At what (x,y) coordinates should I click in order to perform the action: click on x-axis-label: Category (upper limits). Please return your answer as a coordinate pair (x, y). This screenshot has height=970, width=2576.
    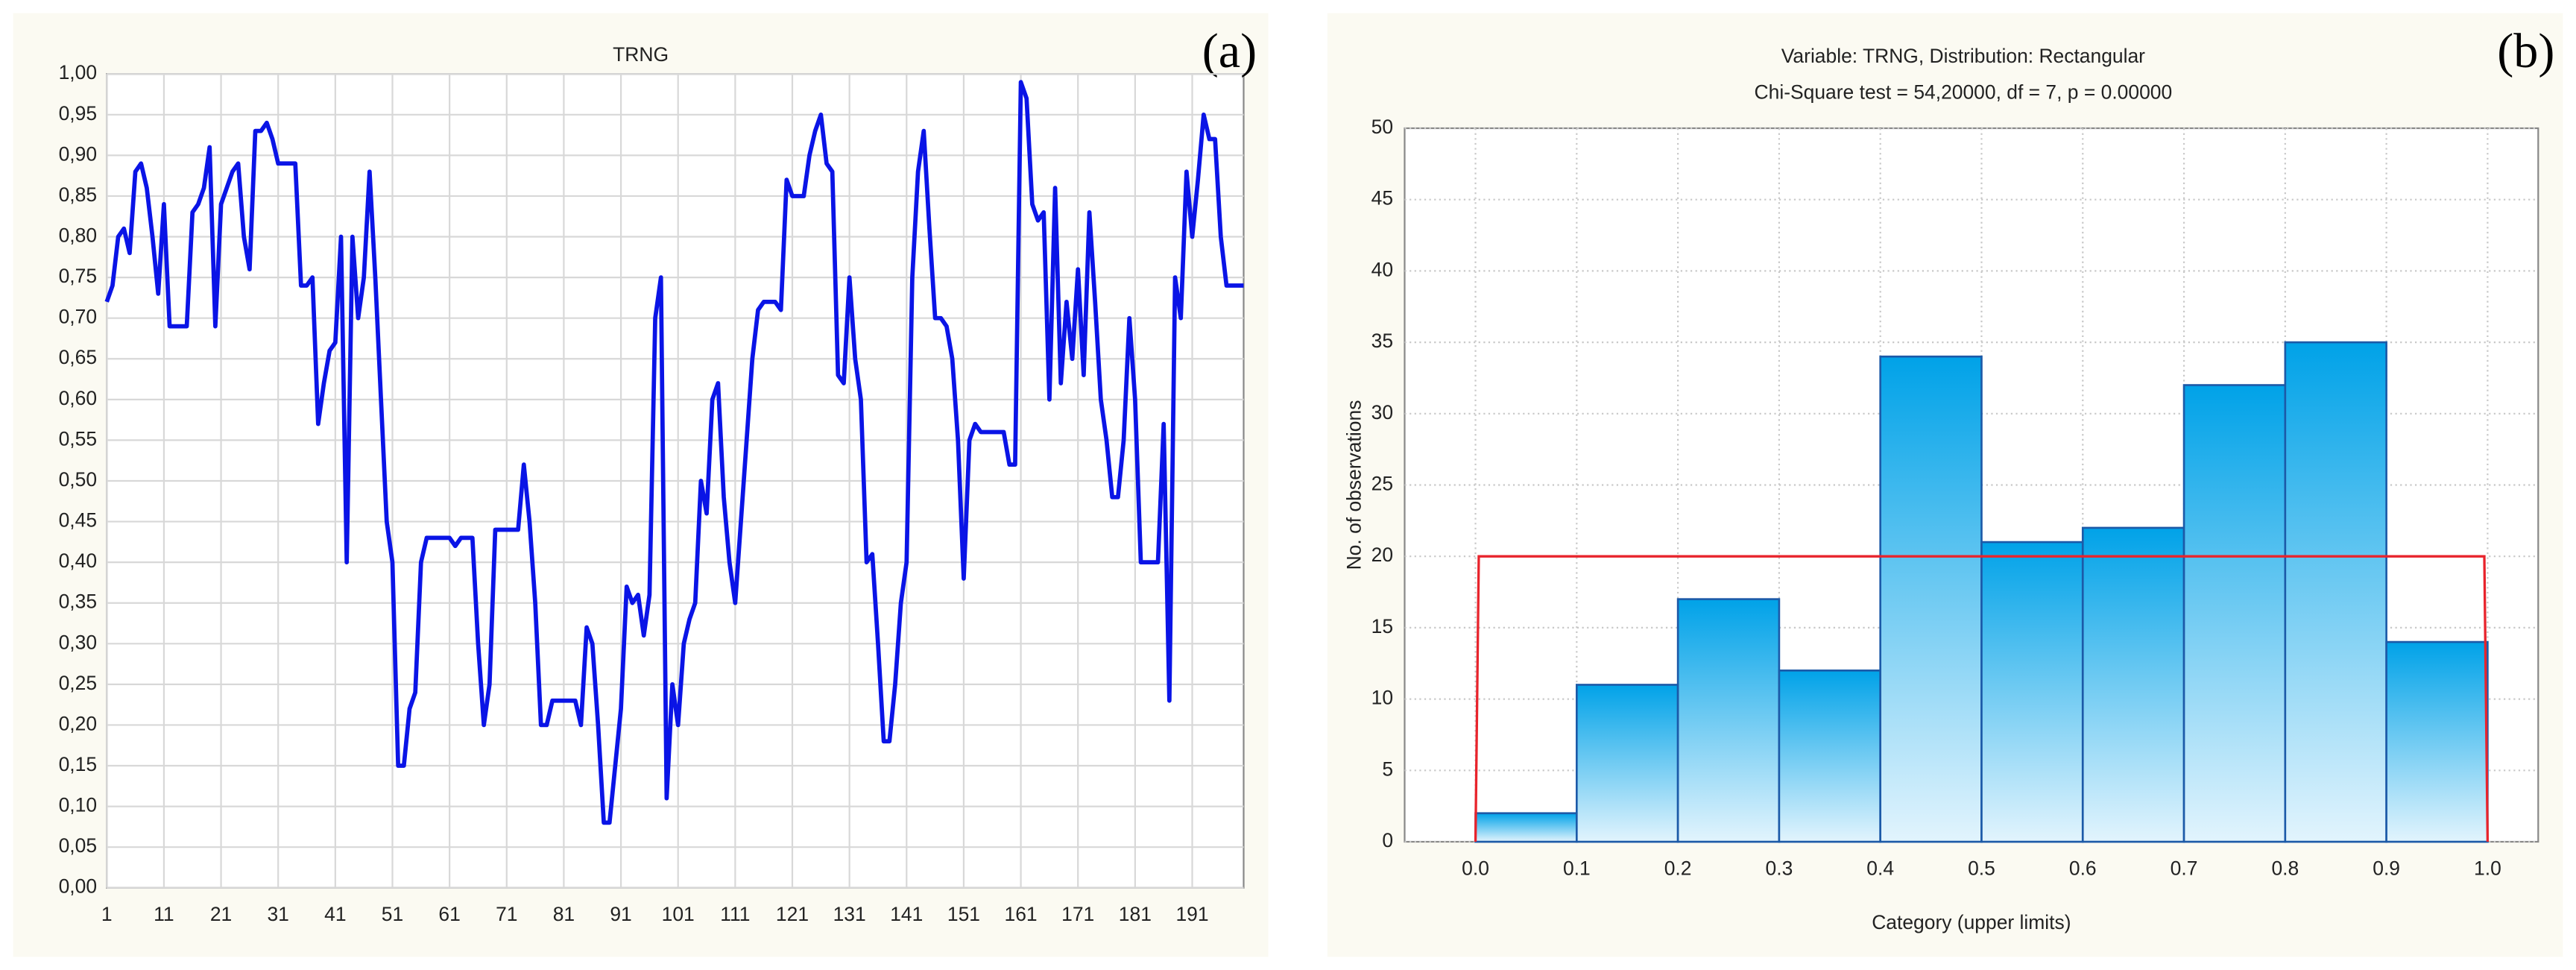
    Looking at the image, I should click on (1972, 922).